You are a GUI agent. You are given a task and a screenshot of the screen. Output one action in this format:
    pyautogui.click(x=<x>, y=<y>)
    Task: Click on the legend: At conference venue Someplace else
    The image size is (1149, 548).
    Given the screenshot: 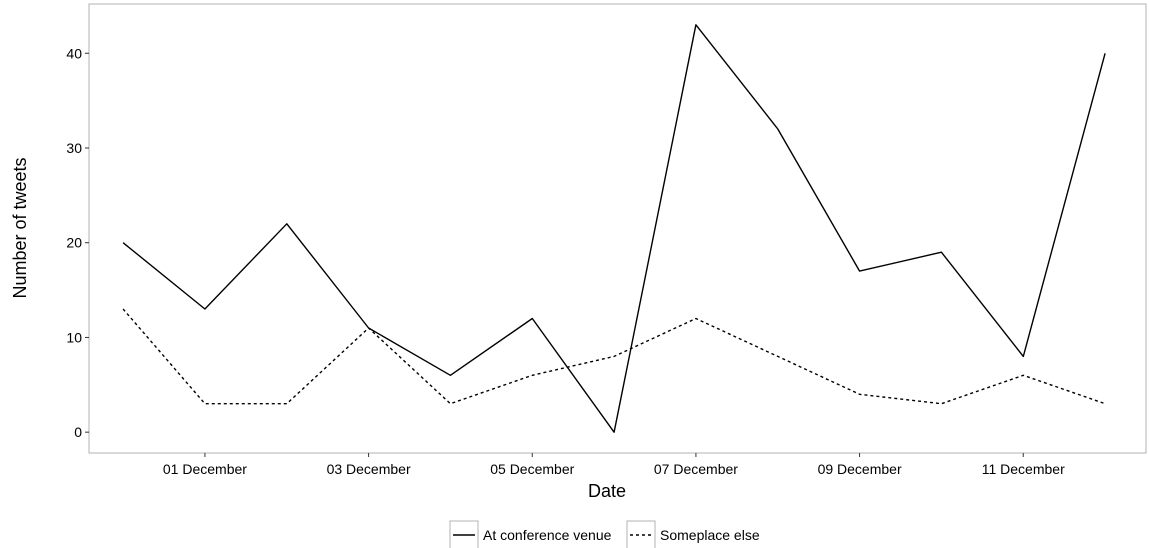 What is the action you would take?
    pyautogui.click(x=604, y=534)
    